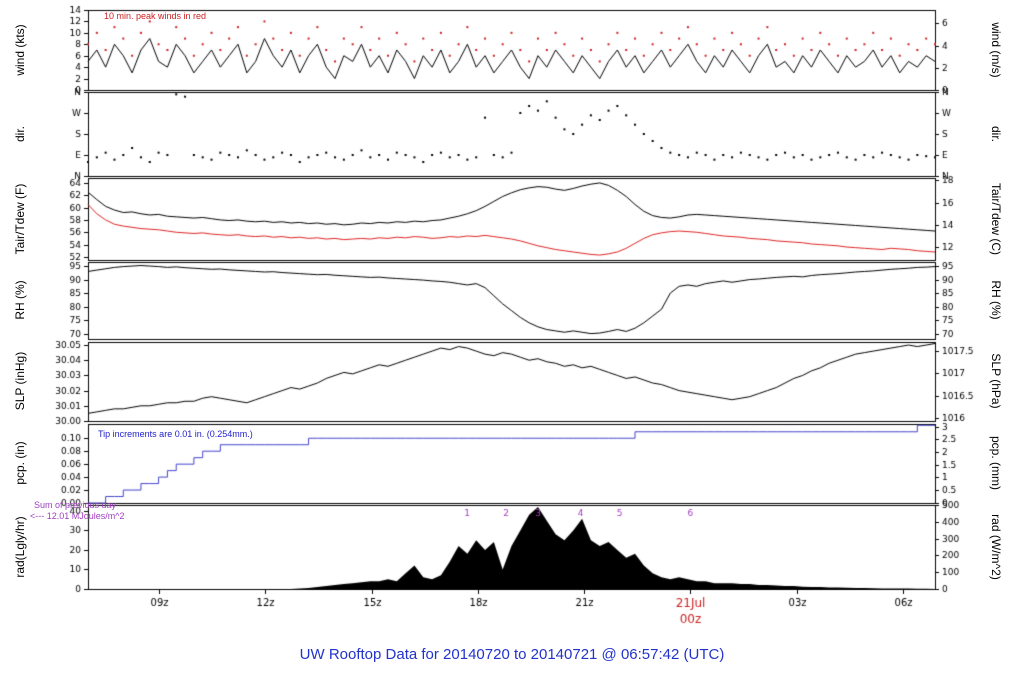 Image resolution: width=1024 pixels, height=700 pixels. What do you see at coordinates (996, 463) in the screenshot?
I see `axis-pcp-mm-label: pcp. (mm)` at bounding box center [996, 463].